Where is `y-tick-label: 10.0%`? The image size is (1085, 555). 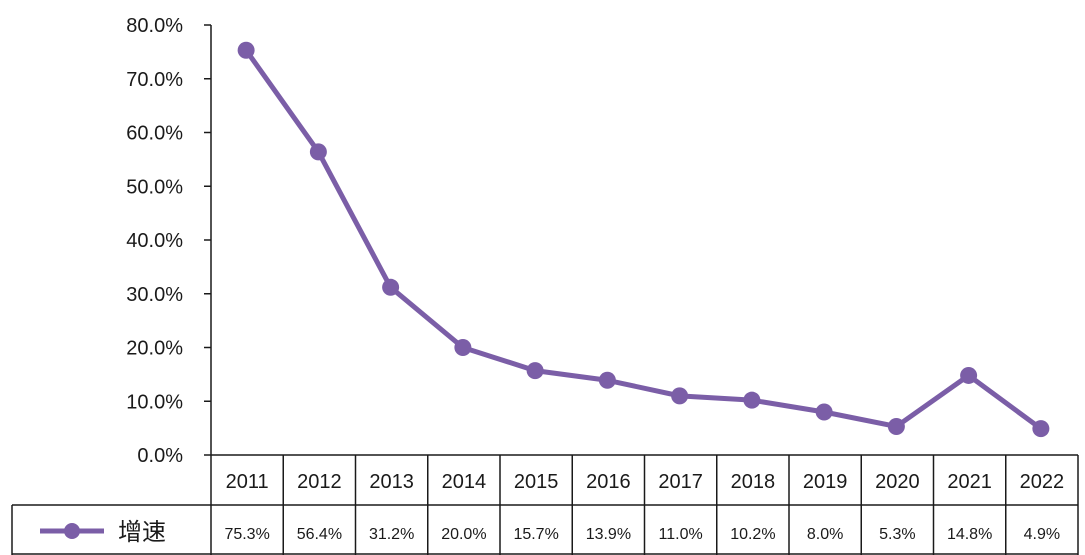
y-tick-label: 10.0% is located at coordinates (154, 402).